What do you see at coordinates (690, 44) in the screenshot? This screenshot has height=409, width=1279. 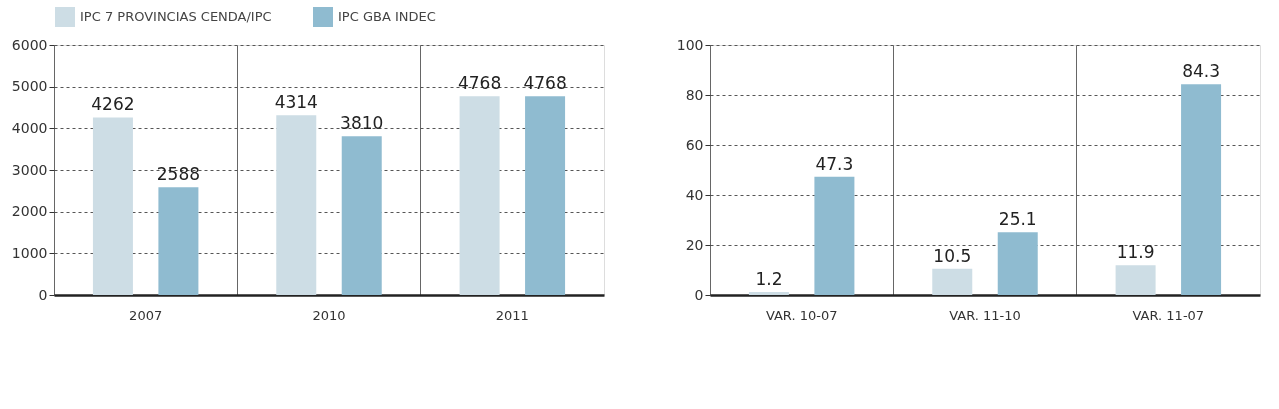 I see `y-tick-label: 100` at bounding box center [690, 44].